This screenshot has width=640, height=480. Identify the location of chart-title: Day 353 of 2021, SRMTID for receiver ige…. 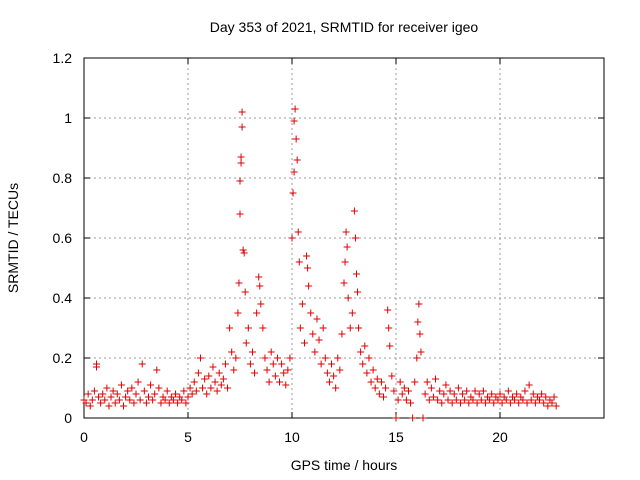
(344, 27).